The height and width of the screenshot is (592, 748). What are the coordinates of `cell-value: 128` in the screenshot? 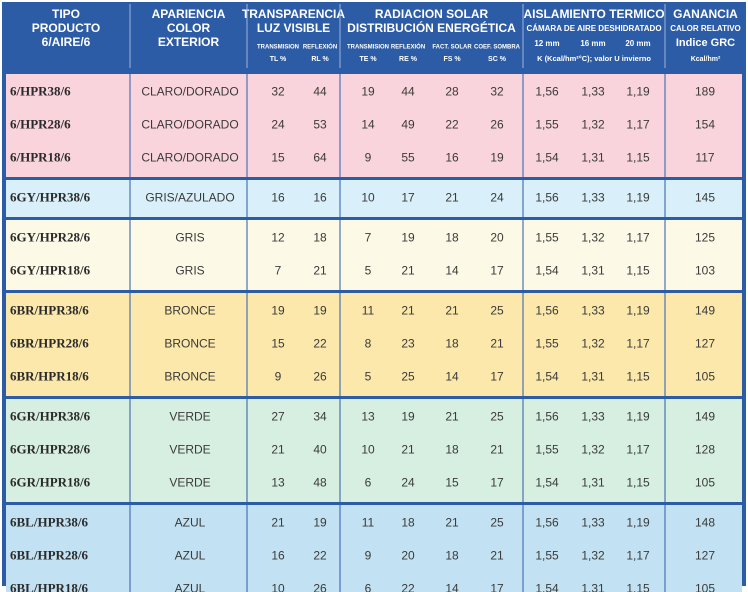 It's located at (705, 450).